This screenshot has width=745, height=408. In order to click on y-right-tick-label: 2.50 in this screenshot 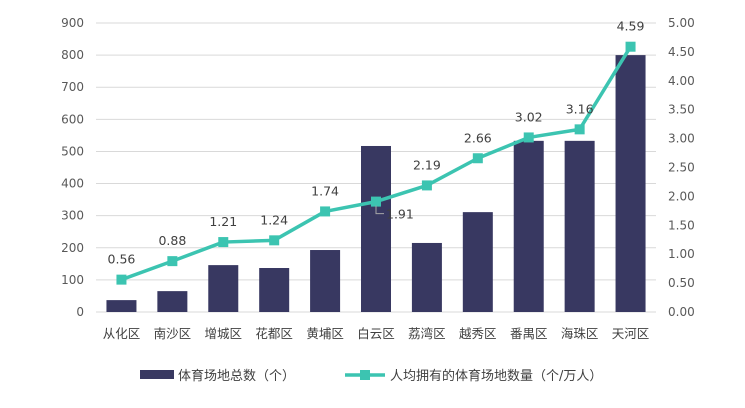, I will do `click(681, 168)`.